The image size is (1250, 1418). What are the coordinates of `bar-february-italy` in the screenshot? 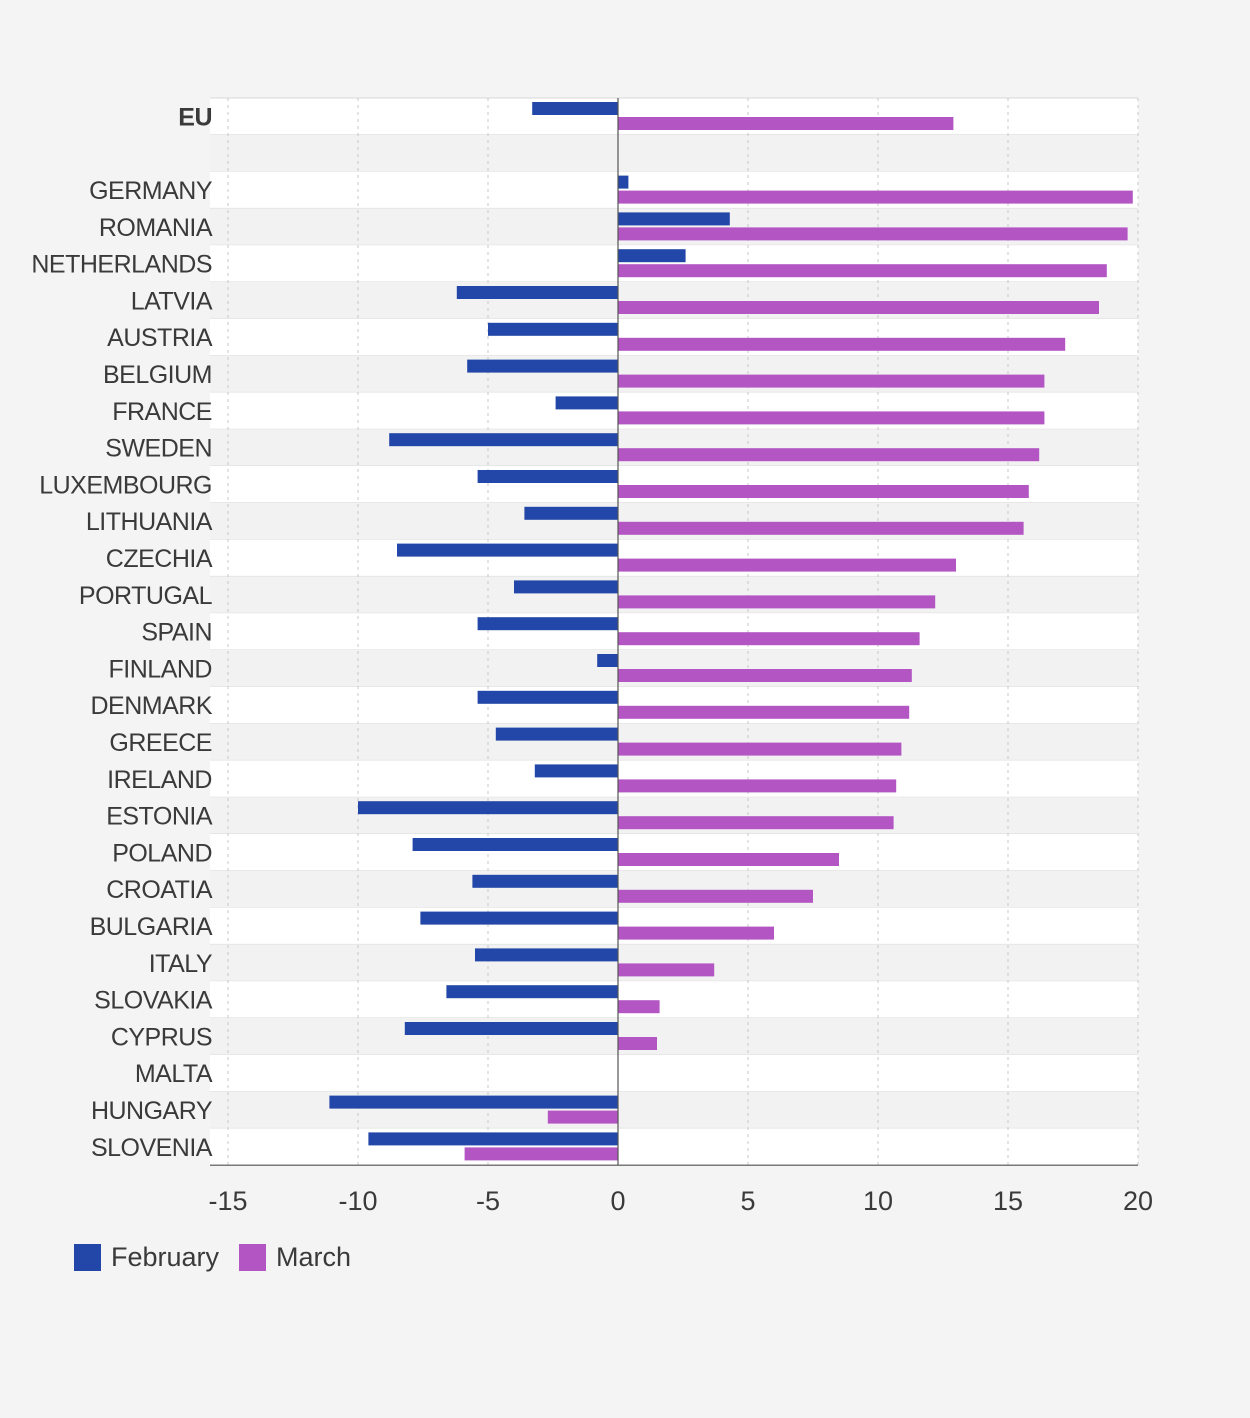 It's located at (546, 955).